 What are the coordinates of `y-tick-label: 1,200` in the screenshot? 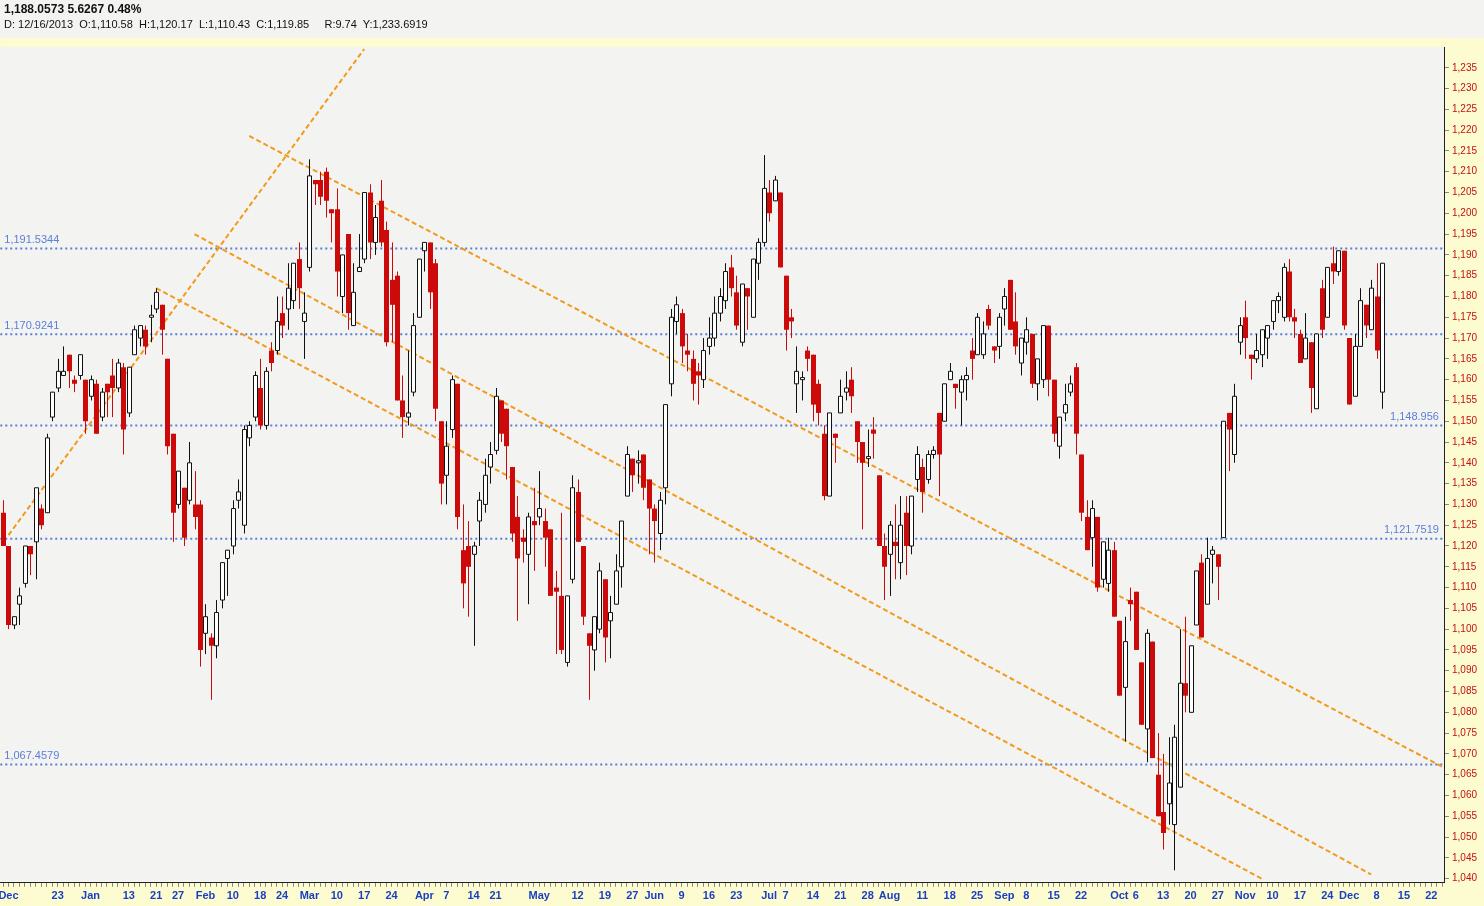 It's located at (1464, 213).